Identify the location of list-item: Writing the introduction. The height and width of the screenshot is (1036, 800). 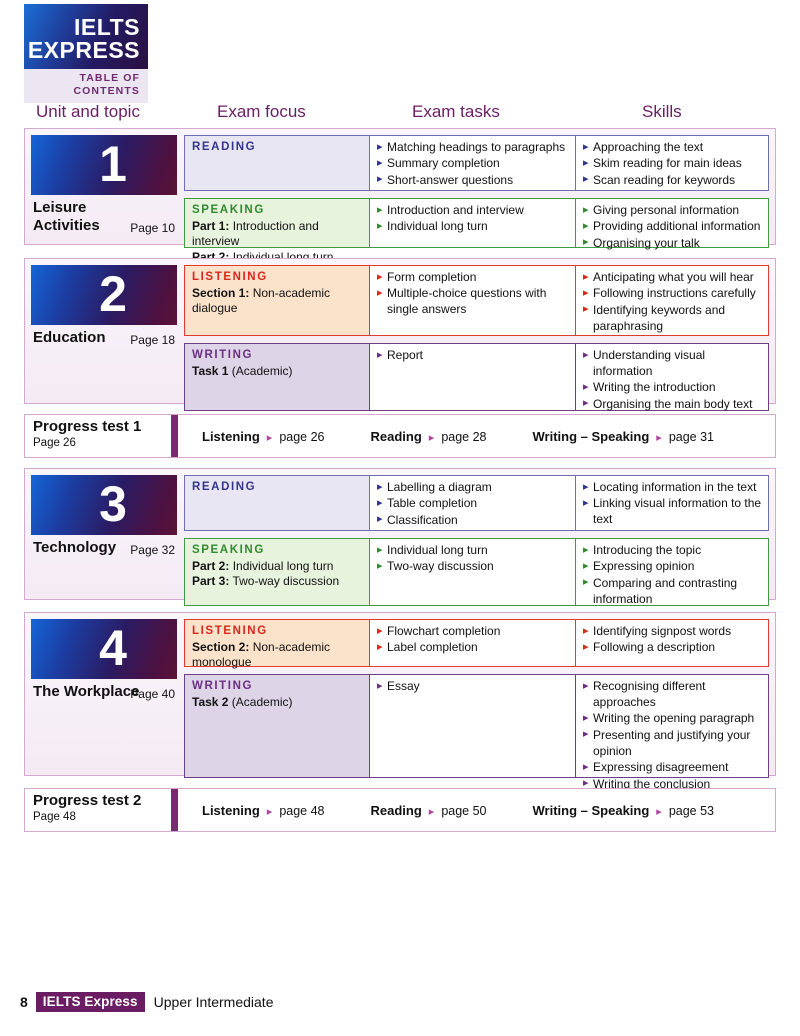
(672, 388).